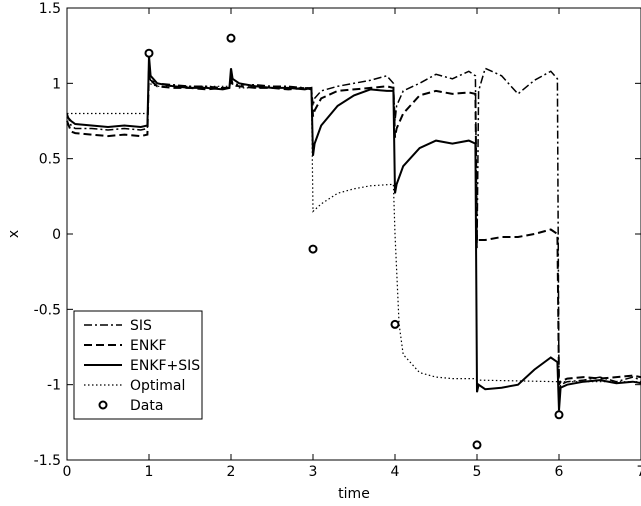  I want to click on y-axis-label: x, so click(14, 234).